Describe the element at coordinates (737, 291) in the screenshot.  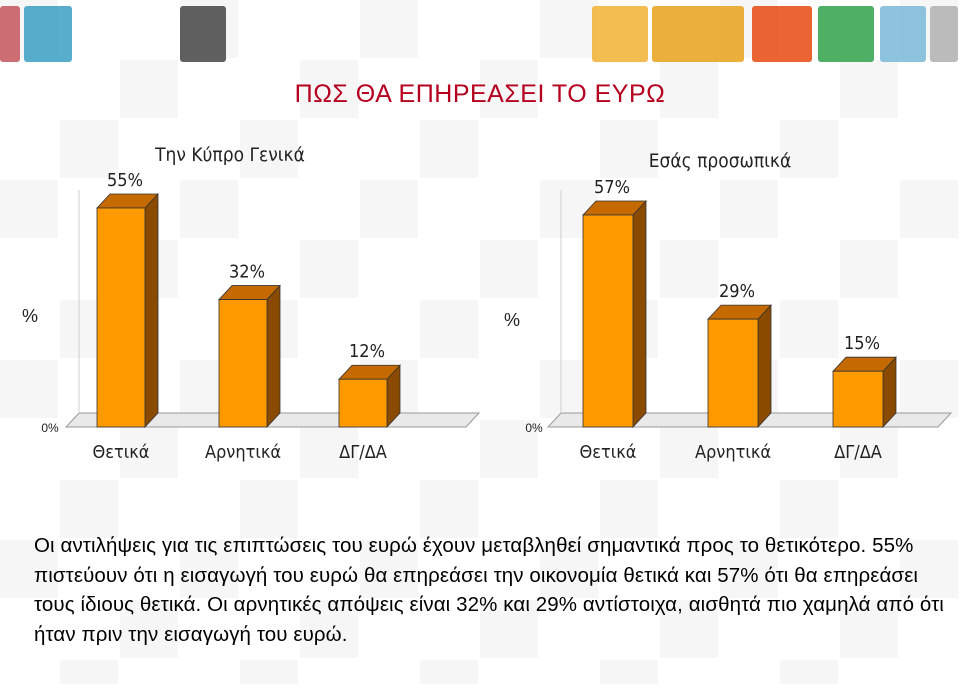
I see `data-label: 29%` at that location.